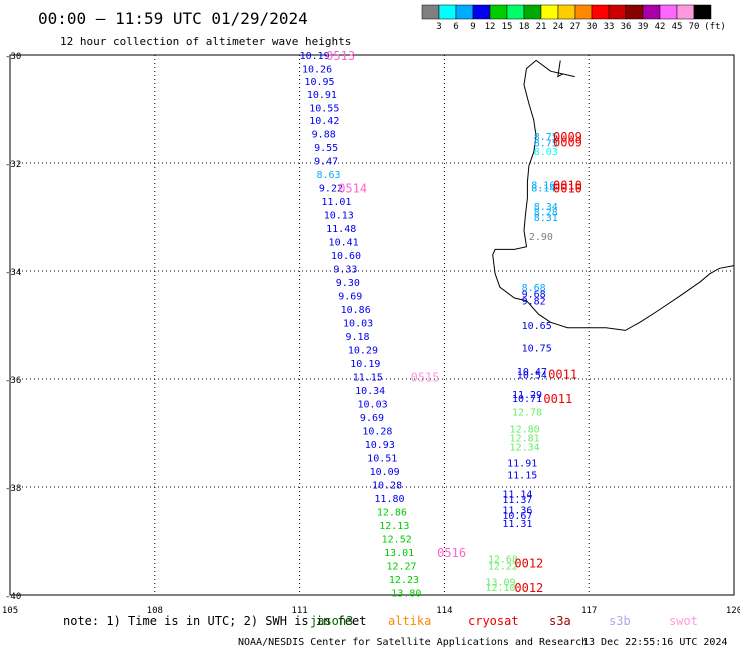 This screenshot has width=740, height=654. What do you see at coordinates (317, 70) in the screenshot?
I see `wave-height-value: 10.26` at bounding box center [317, 70].